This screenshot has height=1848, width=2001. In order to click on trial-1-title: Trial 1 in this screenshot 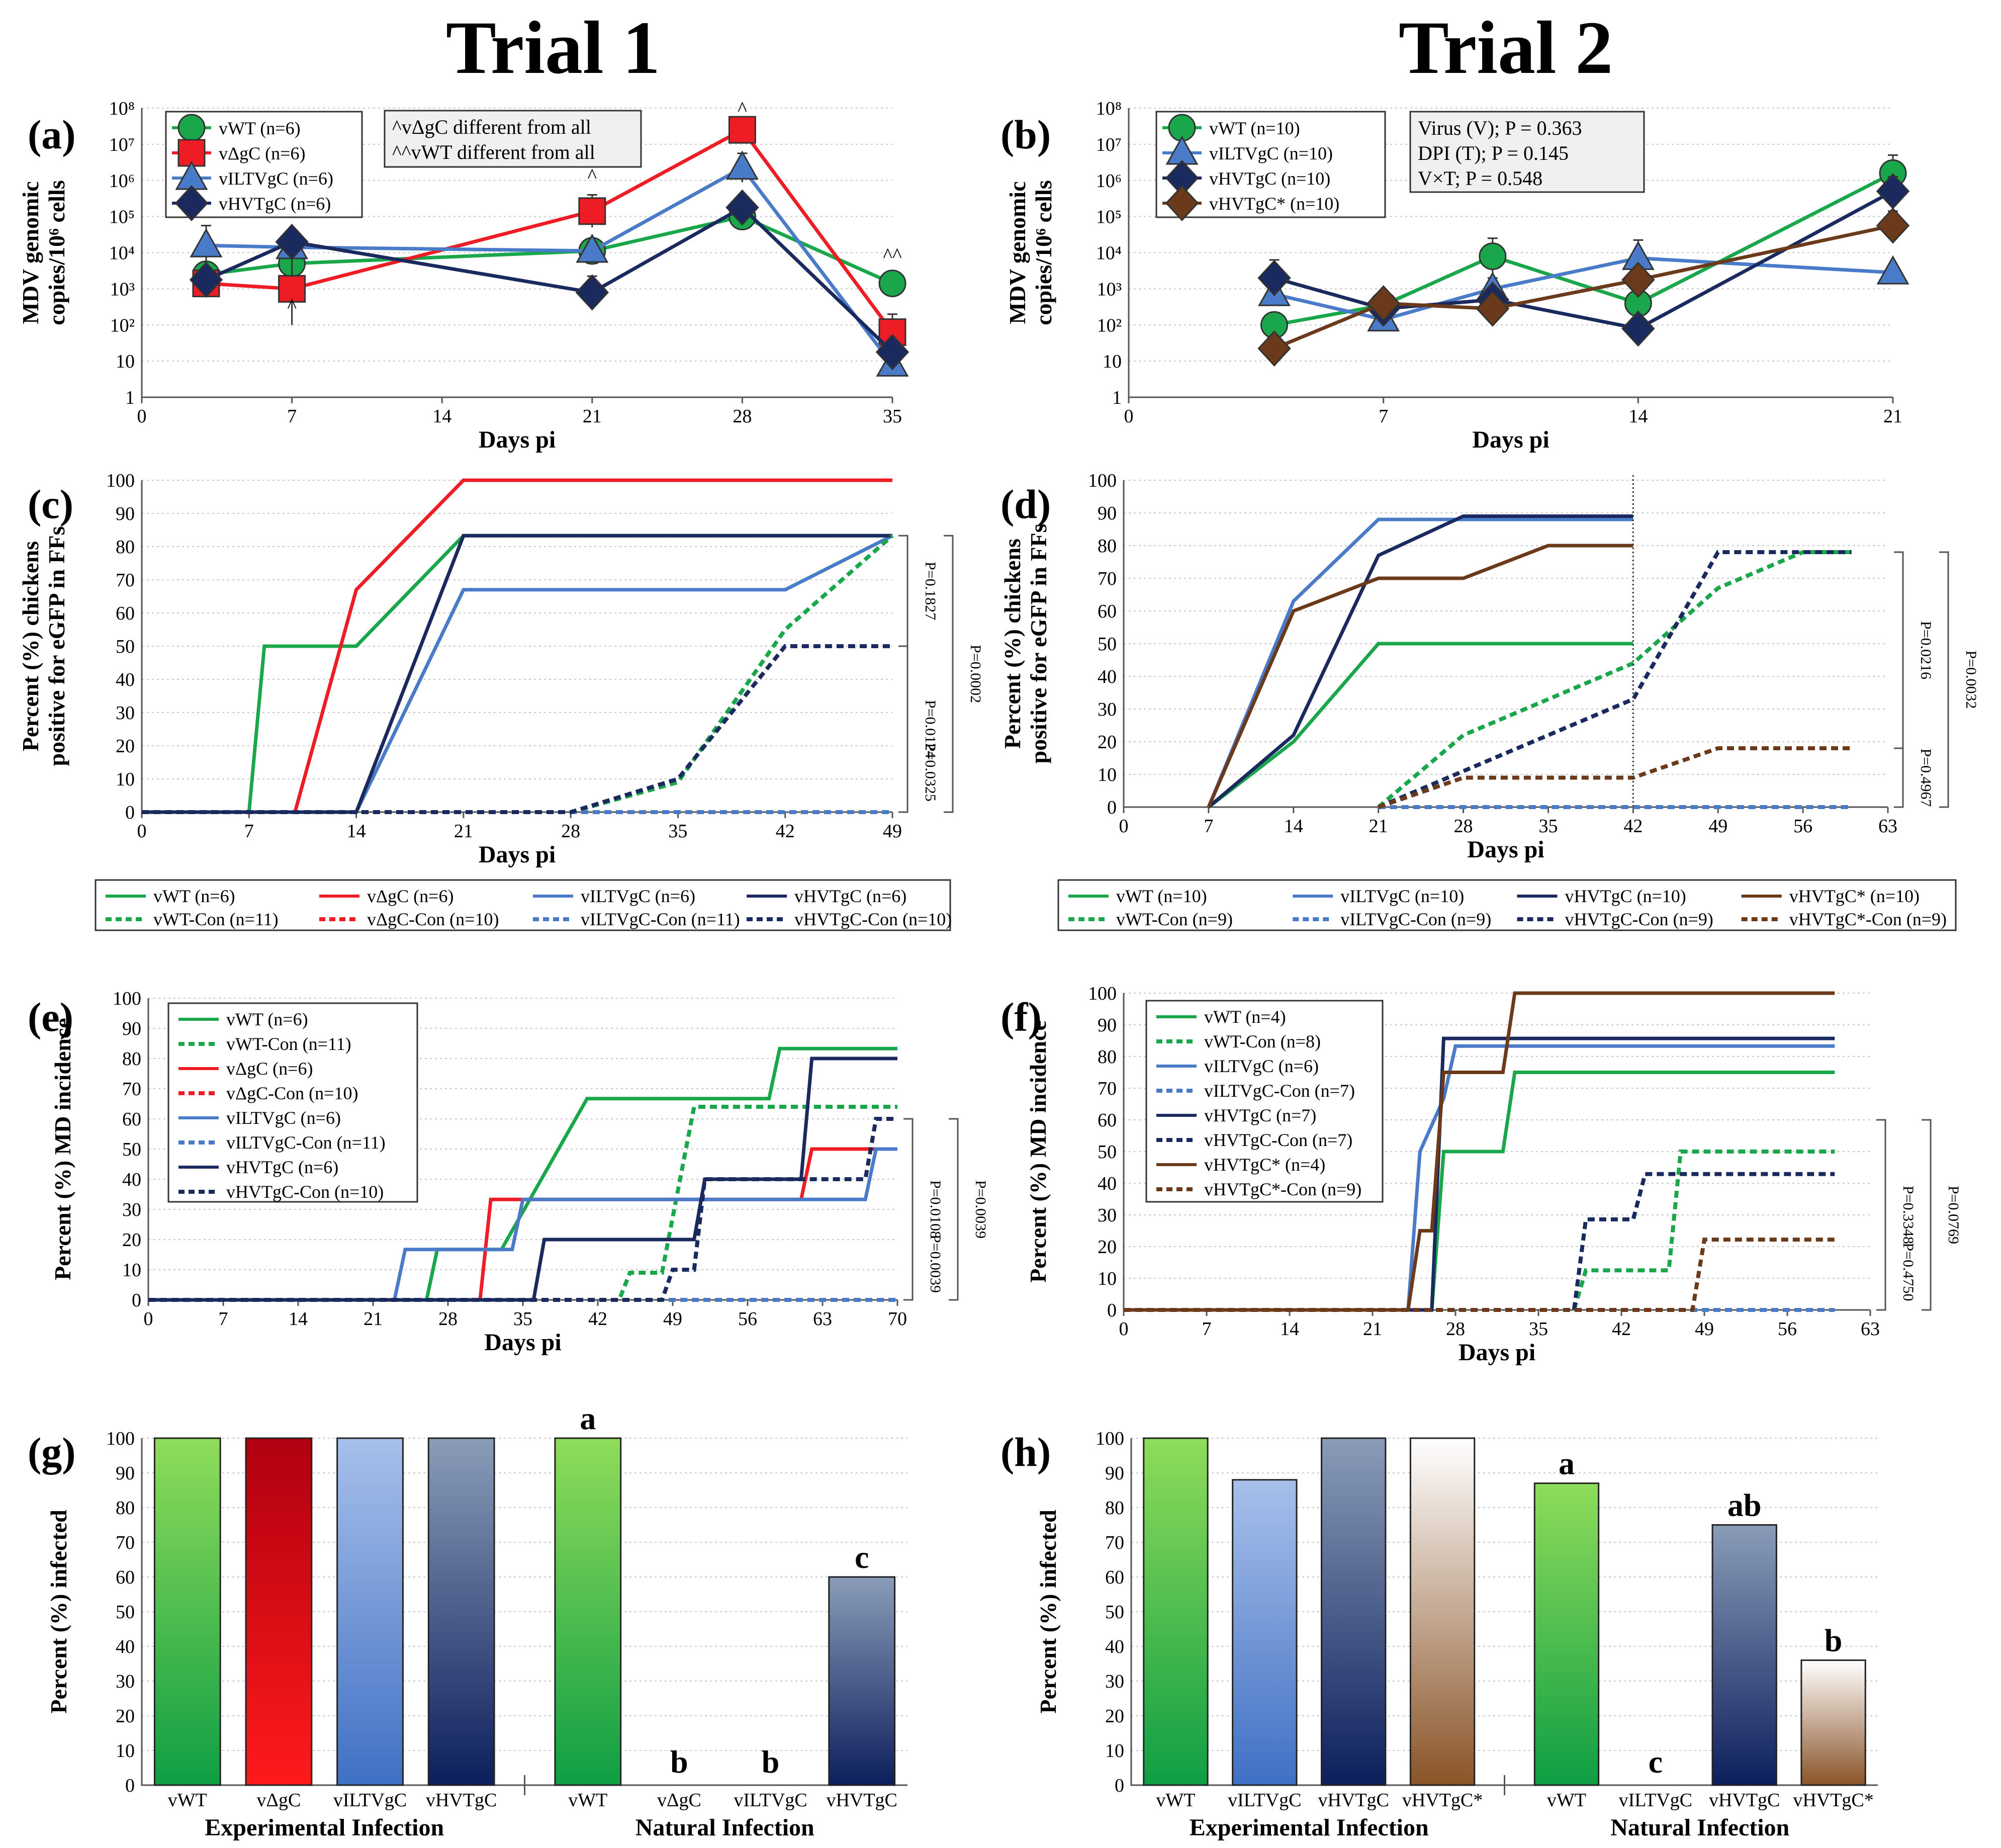, I will do `click(553, 48)`.